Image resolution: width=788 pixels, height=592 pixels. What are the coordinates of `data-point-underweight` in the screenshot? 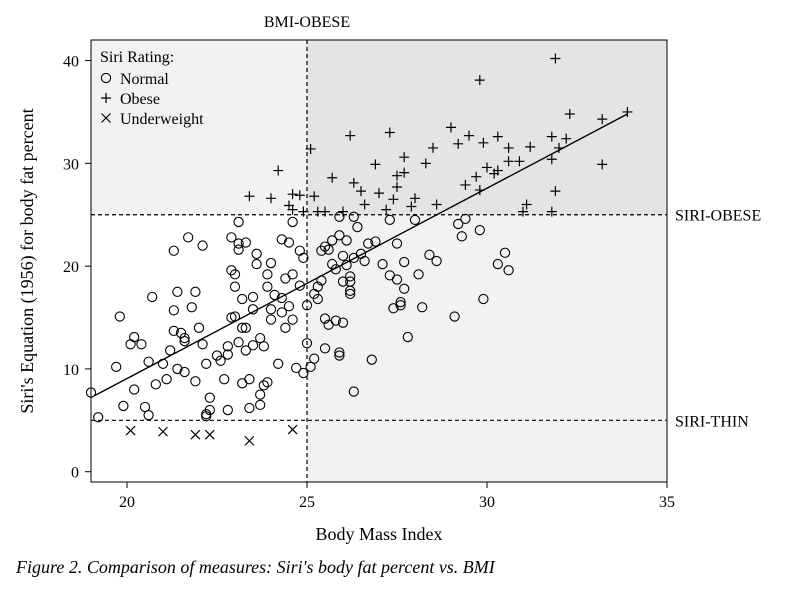 It's located at (209, 434).